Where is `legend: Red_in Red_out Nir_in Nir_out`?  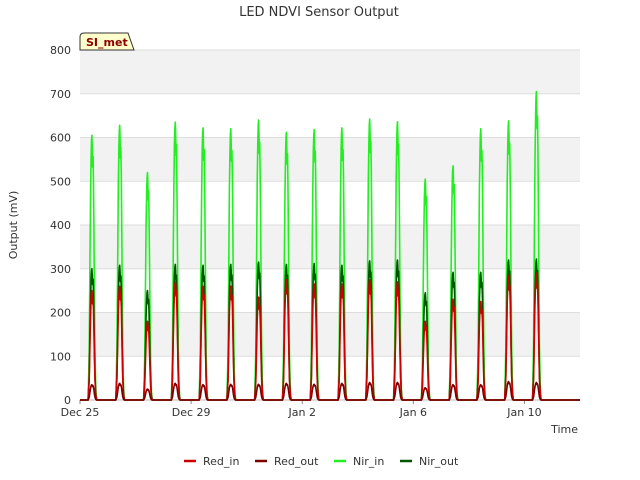
legend: Red_in Red_out Nir_in Nir_out is located at coordinates (321, 461).